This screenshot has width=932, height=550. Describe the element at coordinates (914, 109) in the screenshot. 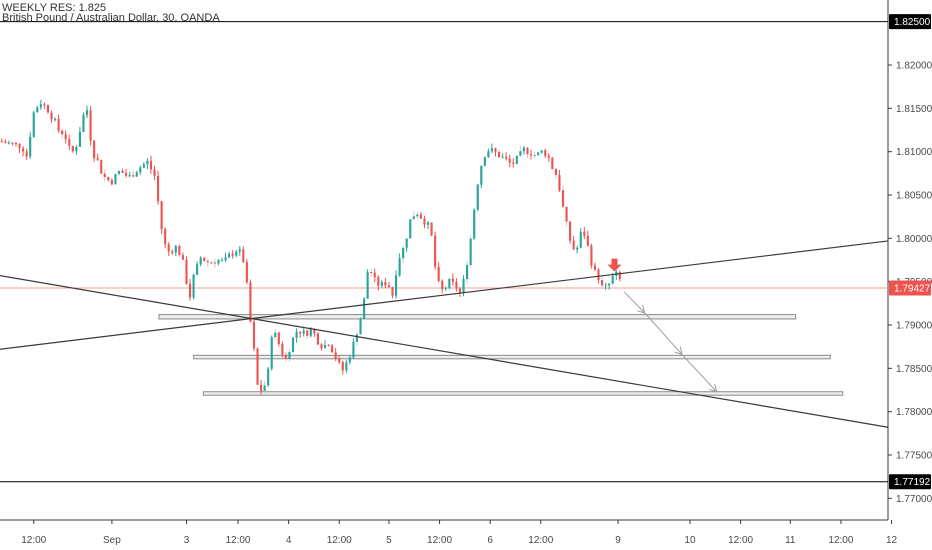

I see `price-tick-label: 1.81500` at that location.